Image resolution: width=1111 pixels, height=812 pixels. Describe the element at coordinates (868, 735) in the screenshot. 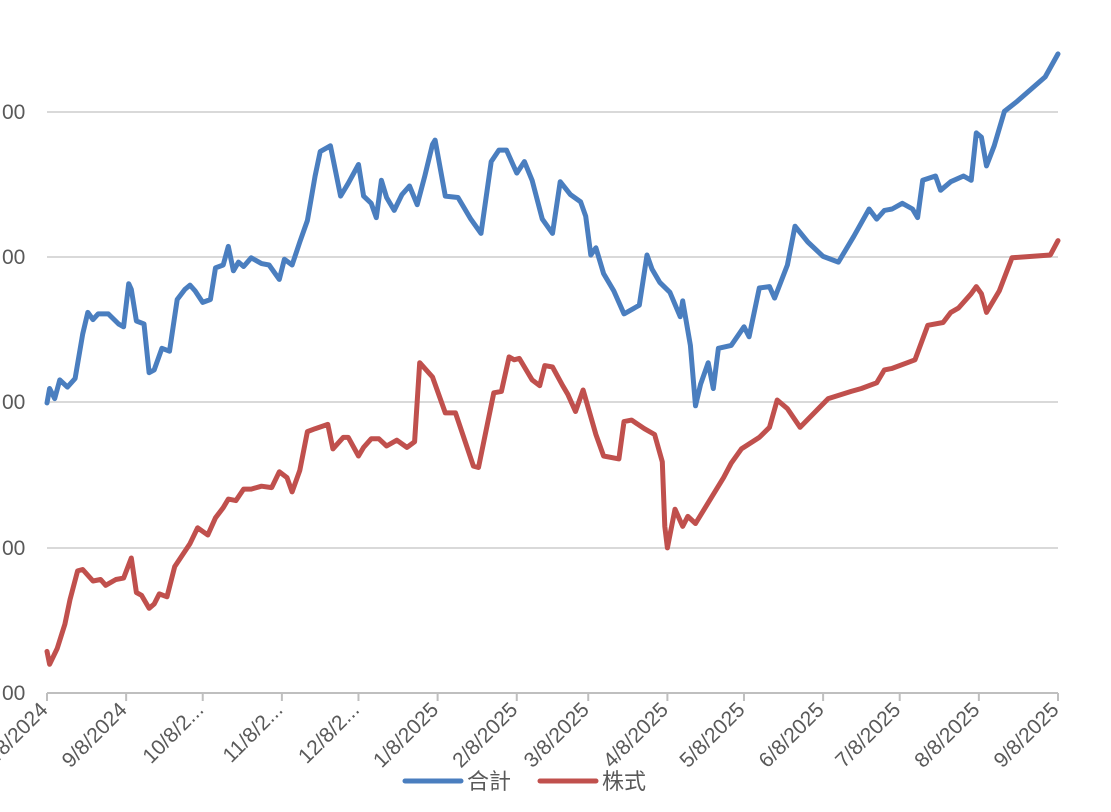

I see `x-tick-label: 7/8/2025` at that location.